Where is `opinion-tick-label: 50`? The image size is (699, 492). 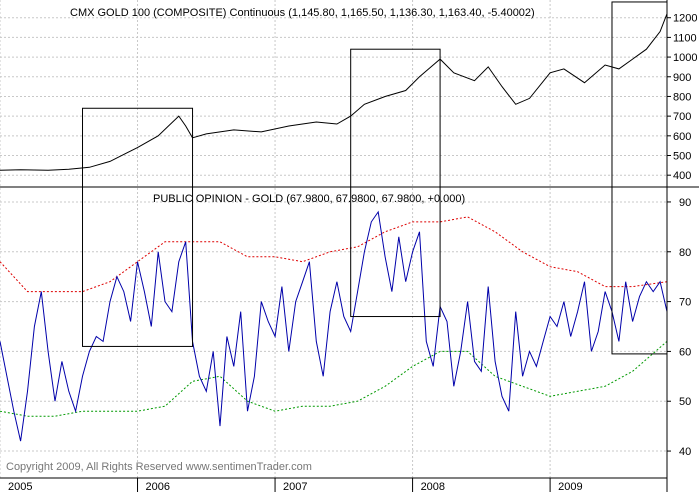 opinion-tick-label: 50 is located at coordinates (685, 402).